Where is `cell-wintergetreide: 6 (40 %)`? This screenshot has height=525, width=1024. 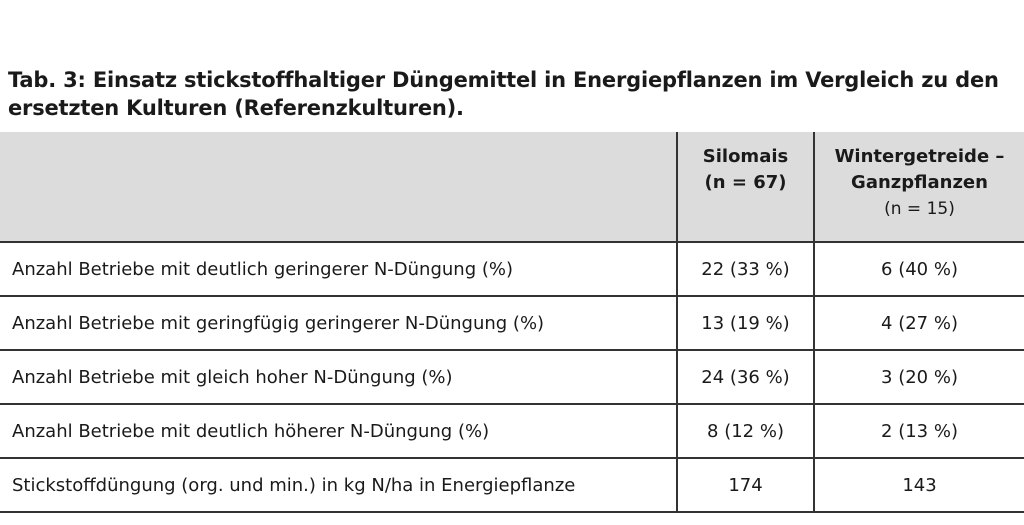 cell-wintergetreide: 6 (40 %) is located at coordinates (918, 269).